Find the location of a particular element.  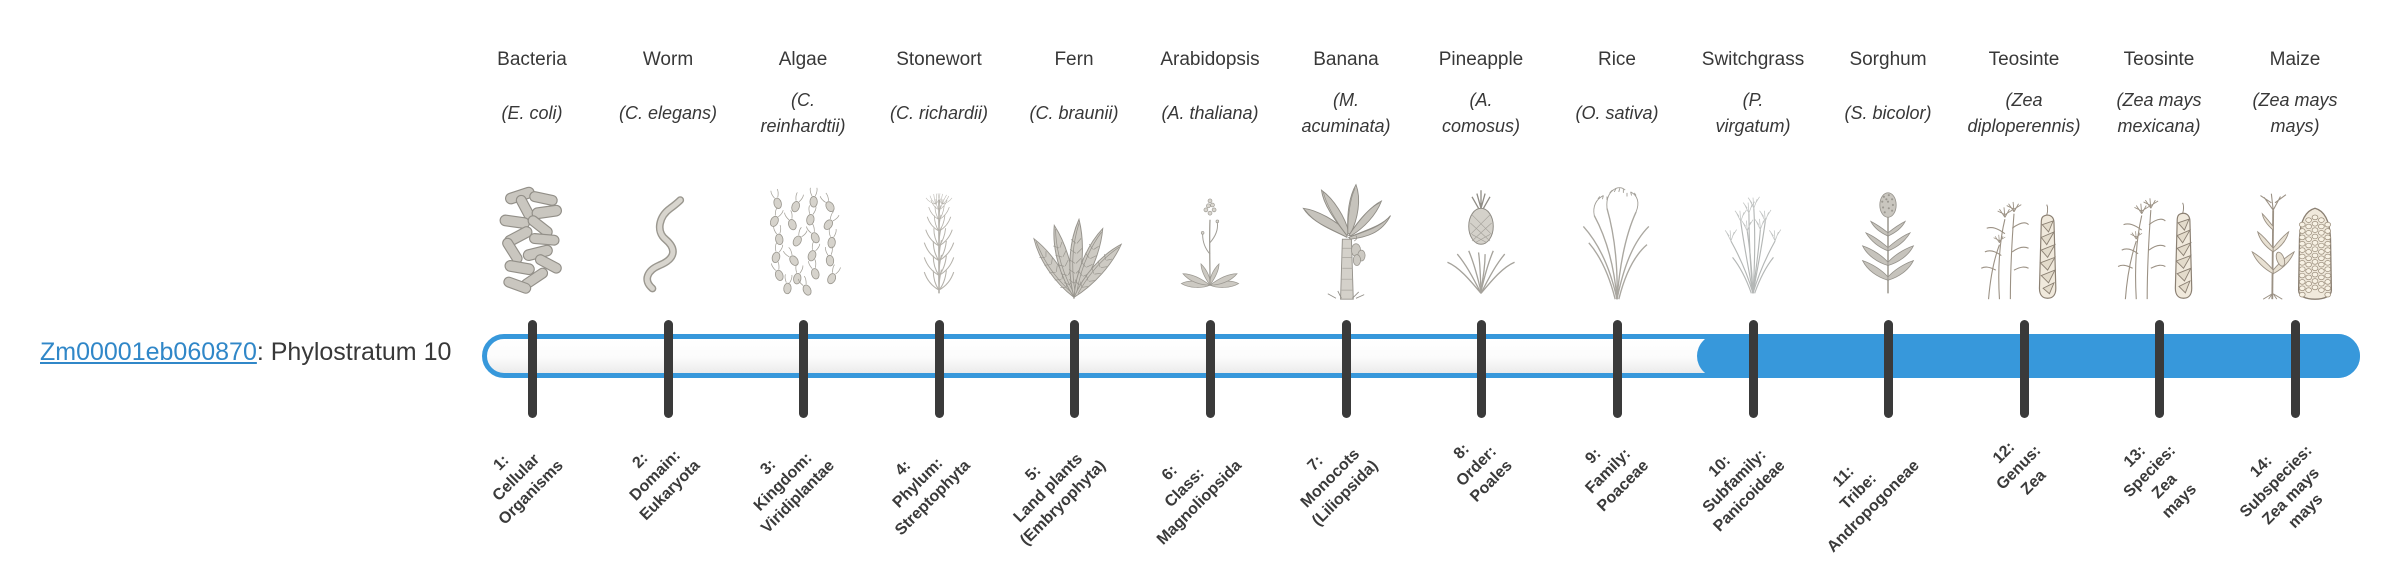

organism-column: Maize (Zea mays mays) is located at coordinates (2295, 176).